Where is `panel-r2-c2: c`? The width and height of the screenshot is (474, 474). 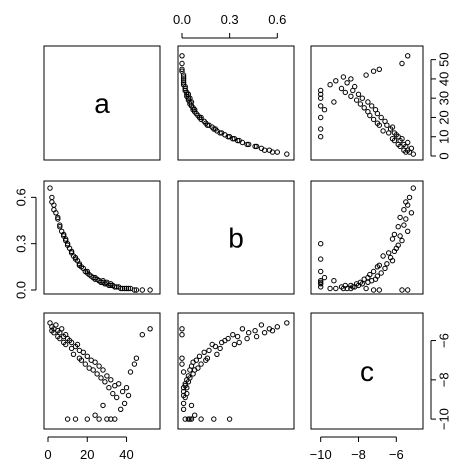 panel-r2-c2: c is located at coordinates (367, 371).